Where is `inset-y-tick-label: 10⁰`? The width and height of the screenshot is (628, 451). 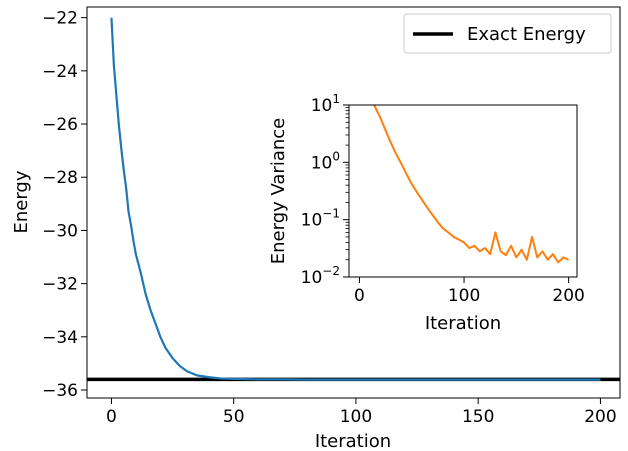
inset-y-tick-label: 10⁰ is located at coordinates (325, 161).